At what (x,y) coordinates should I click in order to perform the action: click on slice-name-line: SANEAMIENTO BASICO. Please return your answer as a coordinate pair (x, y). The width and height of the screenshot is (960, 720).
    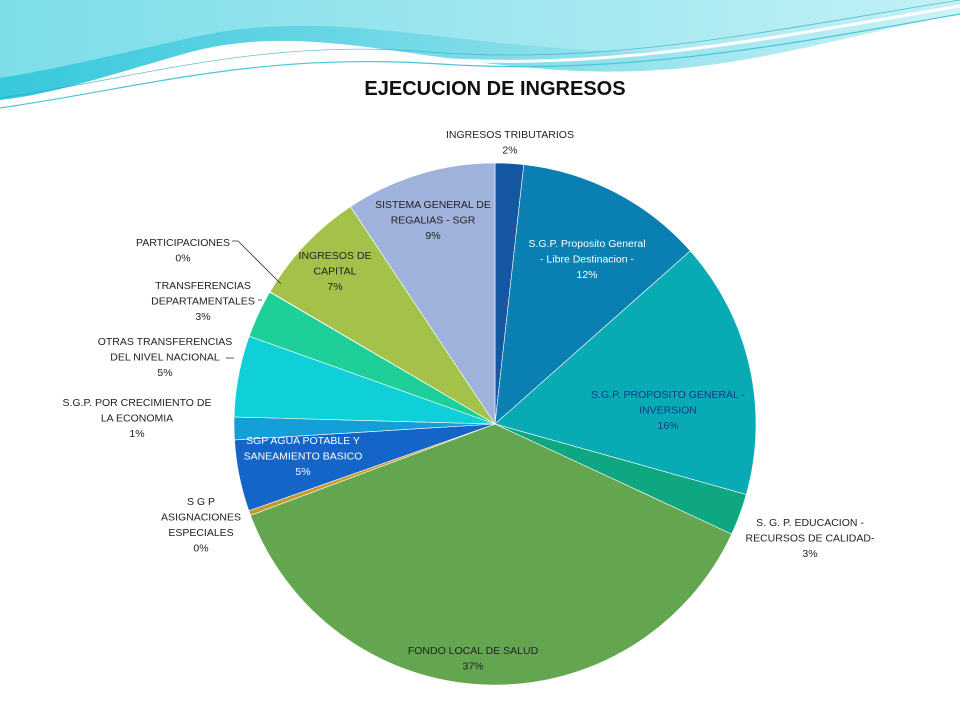
    Looking at the image, I should click on (303, 457).